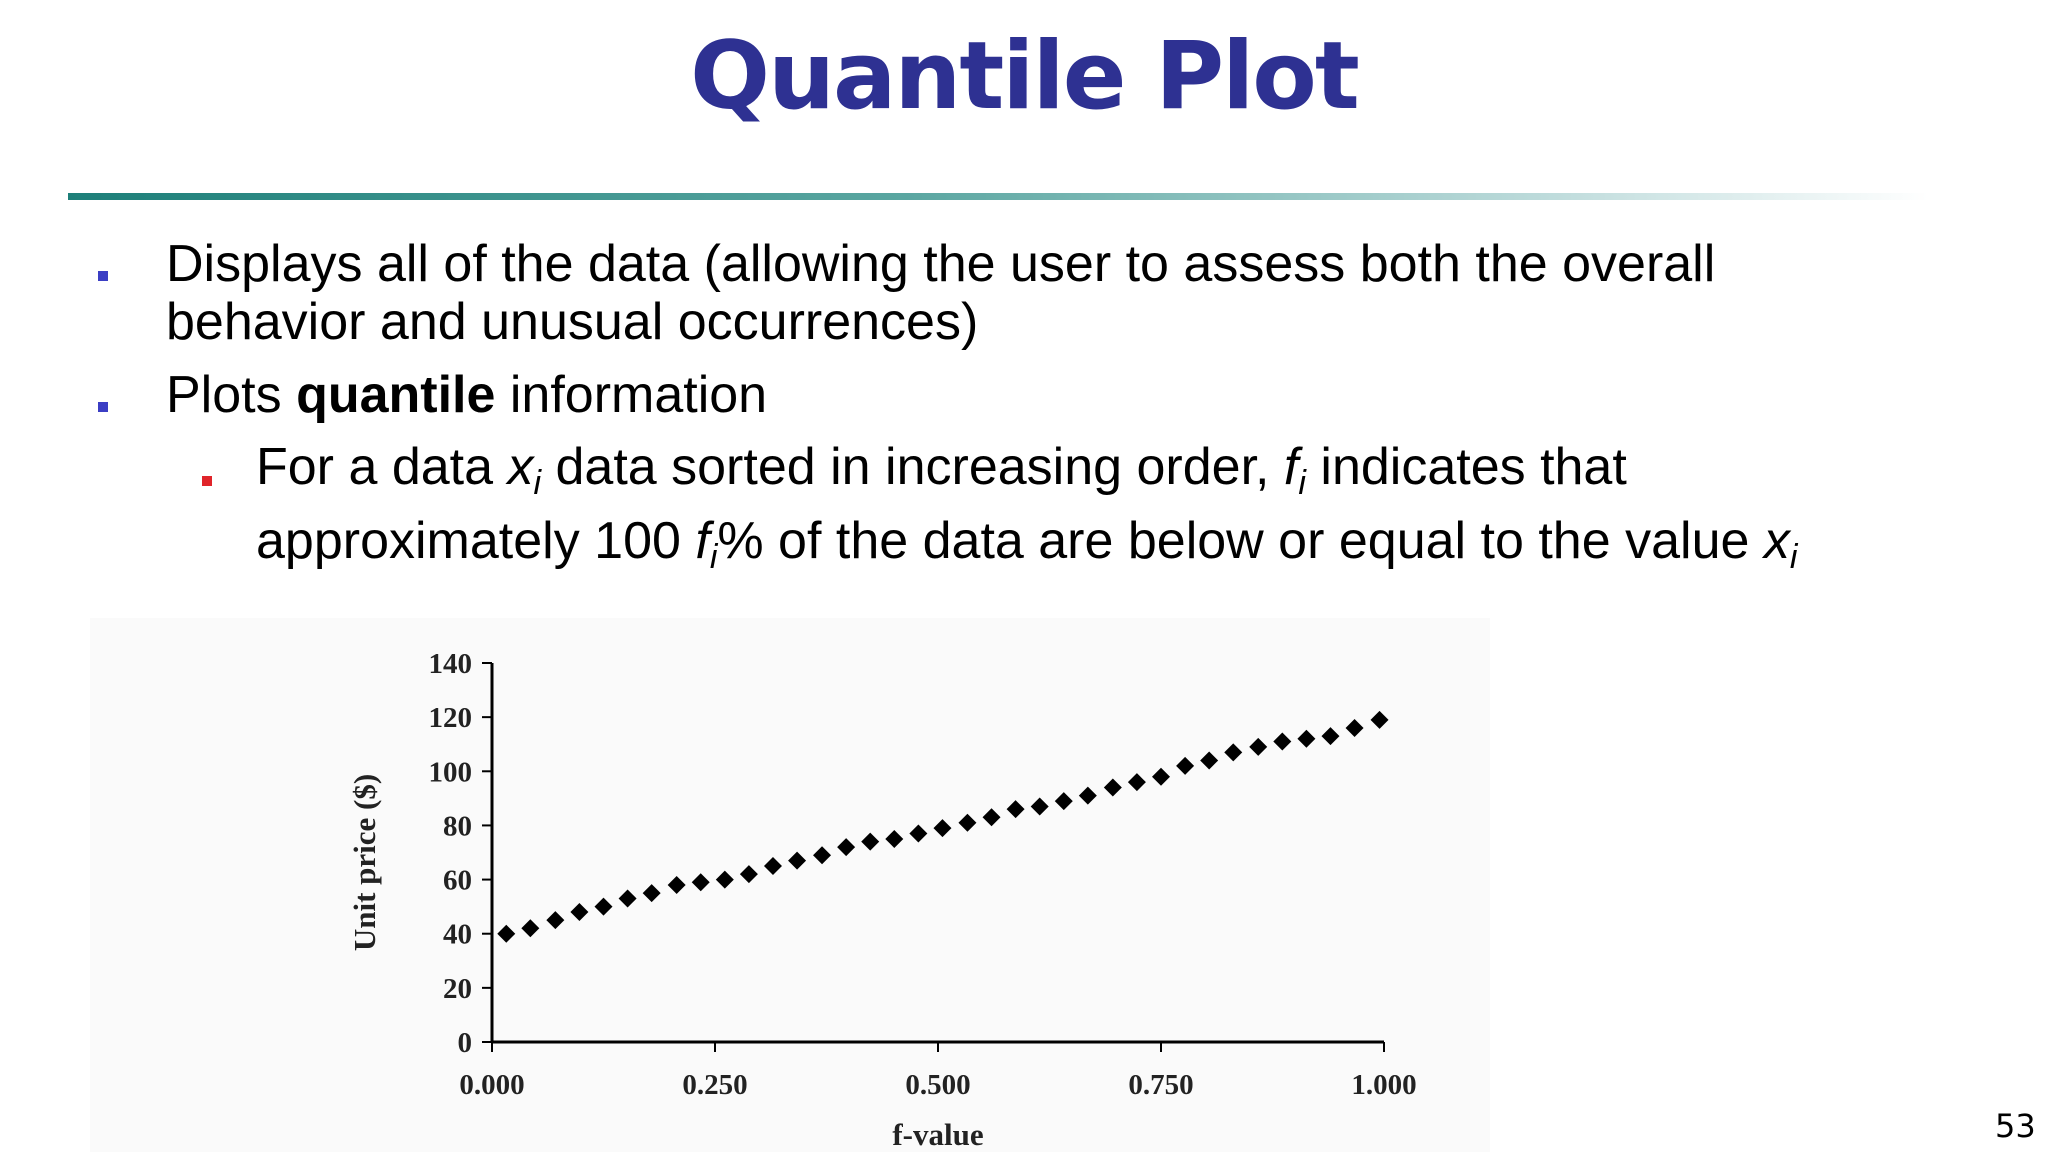  I want to click on x-tick-label: 0.500, so click(937, 1085).